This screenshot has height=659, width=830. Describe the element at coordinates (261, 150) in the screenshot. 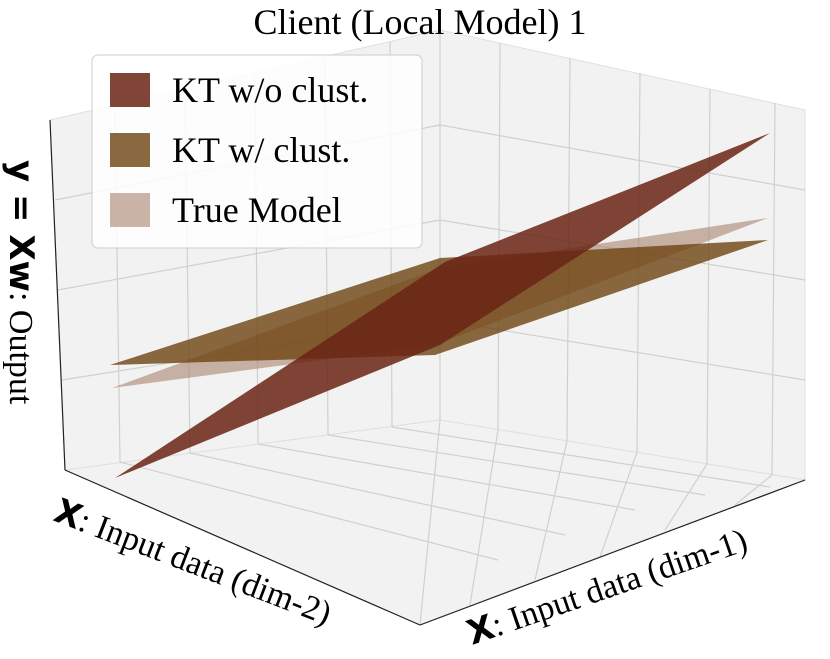

I see `legend-label: KT w/ clust.` at that location.